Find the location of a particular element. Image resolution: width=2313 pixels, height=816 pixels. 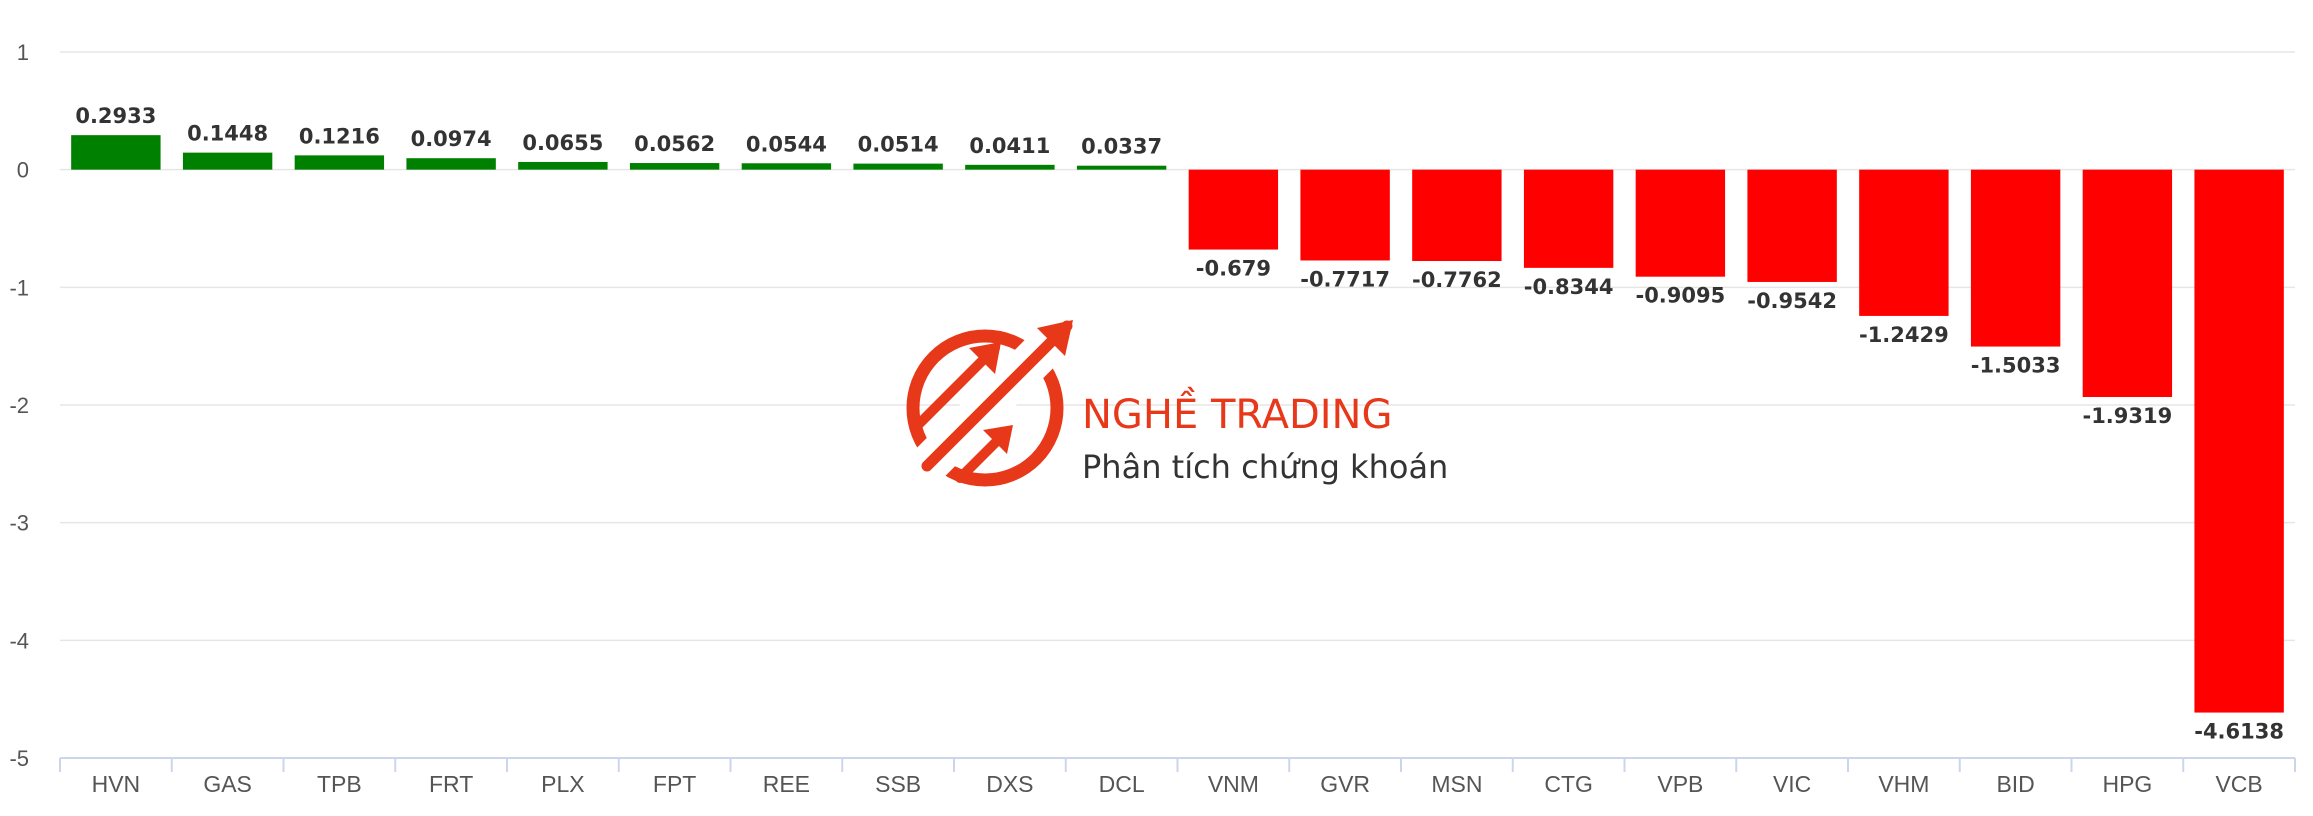

x-tick-label-bid: BID is located at coordinates (2015, 784).